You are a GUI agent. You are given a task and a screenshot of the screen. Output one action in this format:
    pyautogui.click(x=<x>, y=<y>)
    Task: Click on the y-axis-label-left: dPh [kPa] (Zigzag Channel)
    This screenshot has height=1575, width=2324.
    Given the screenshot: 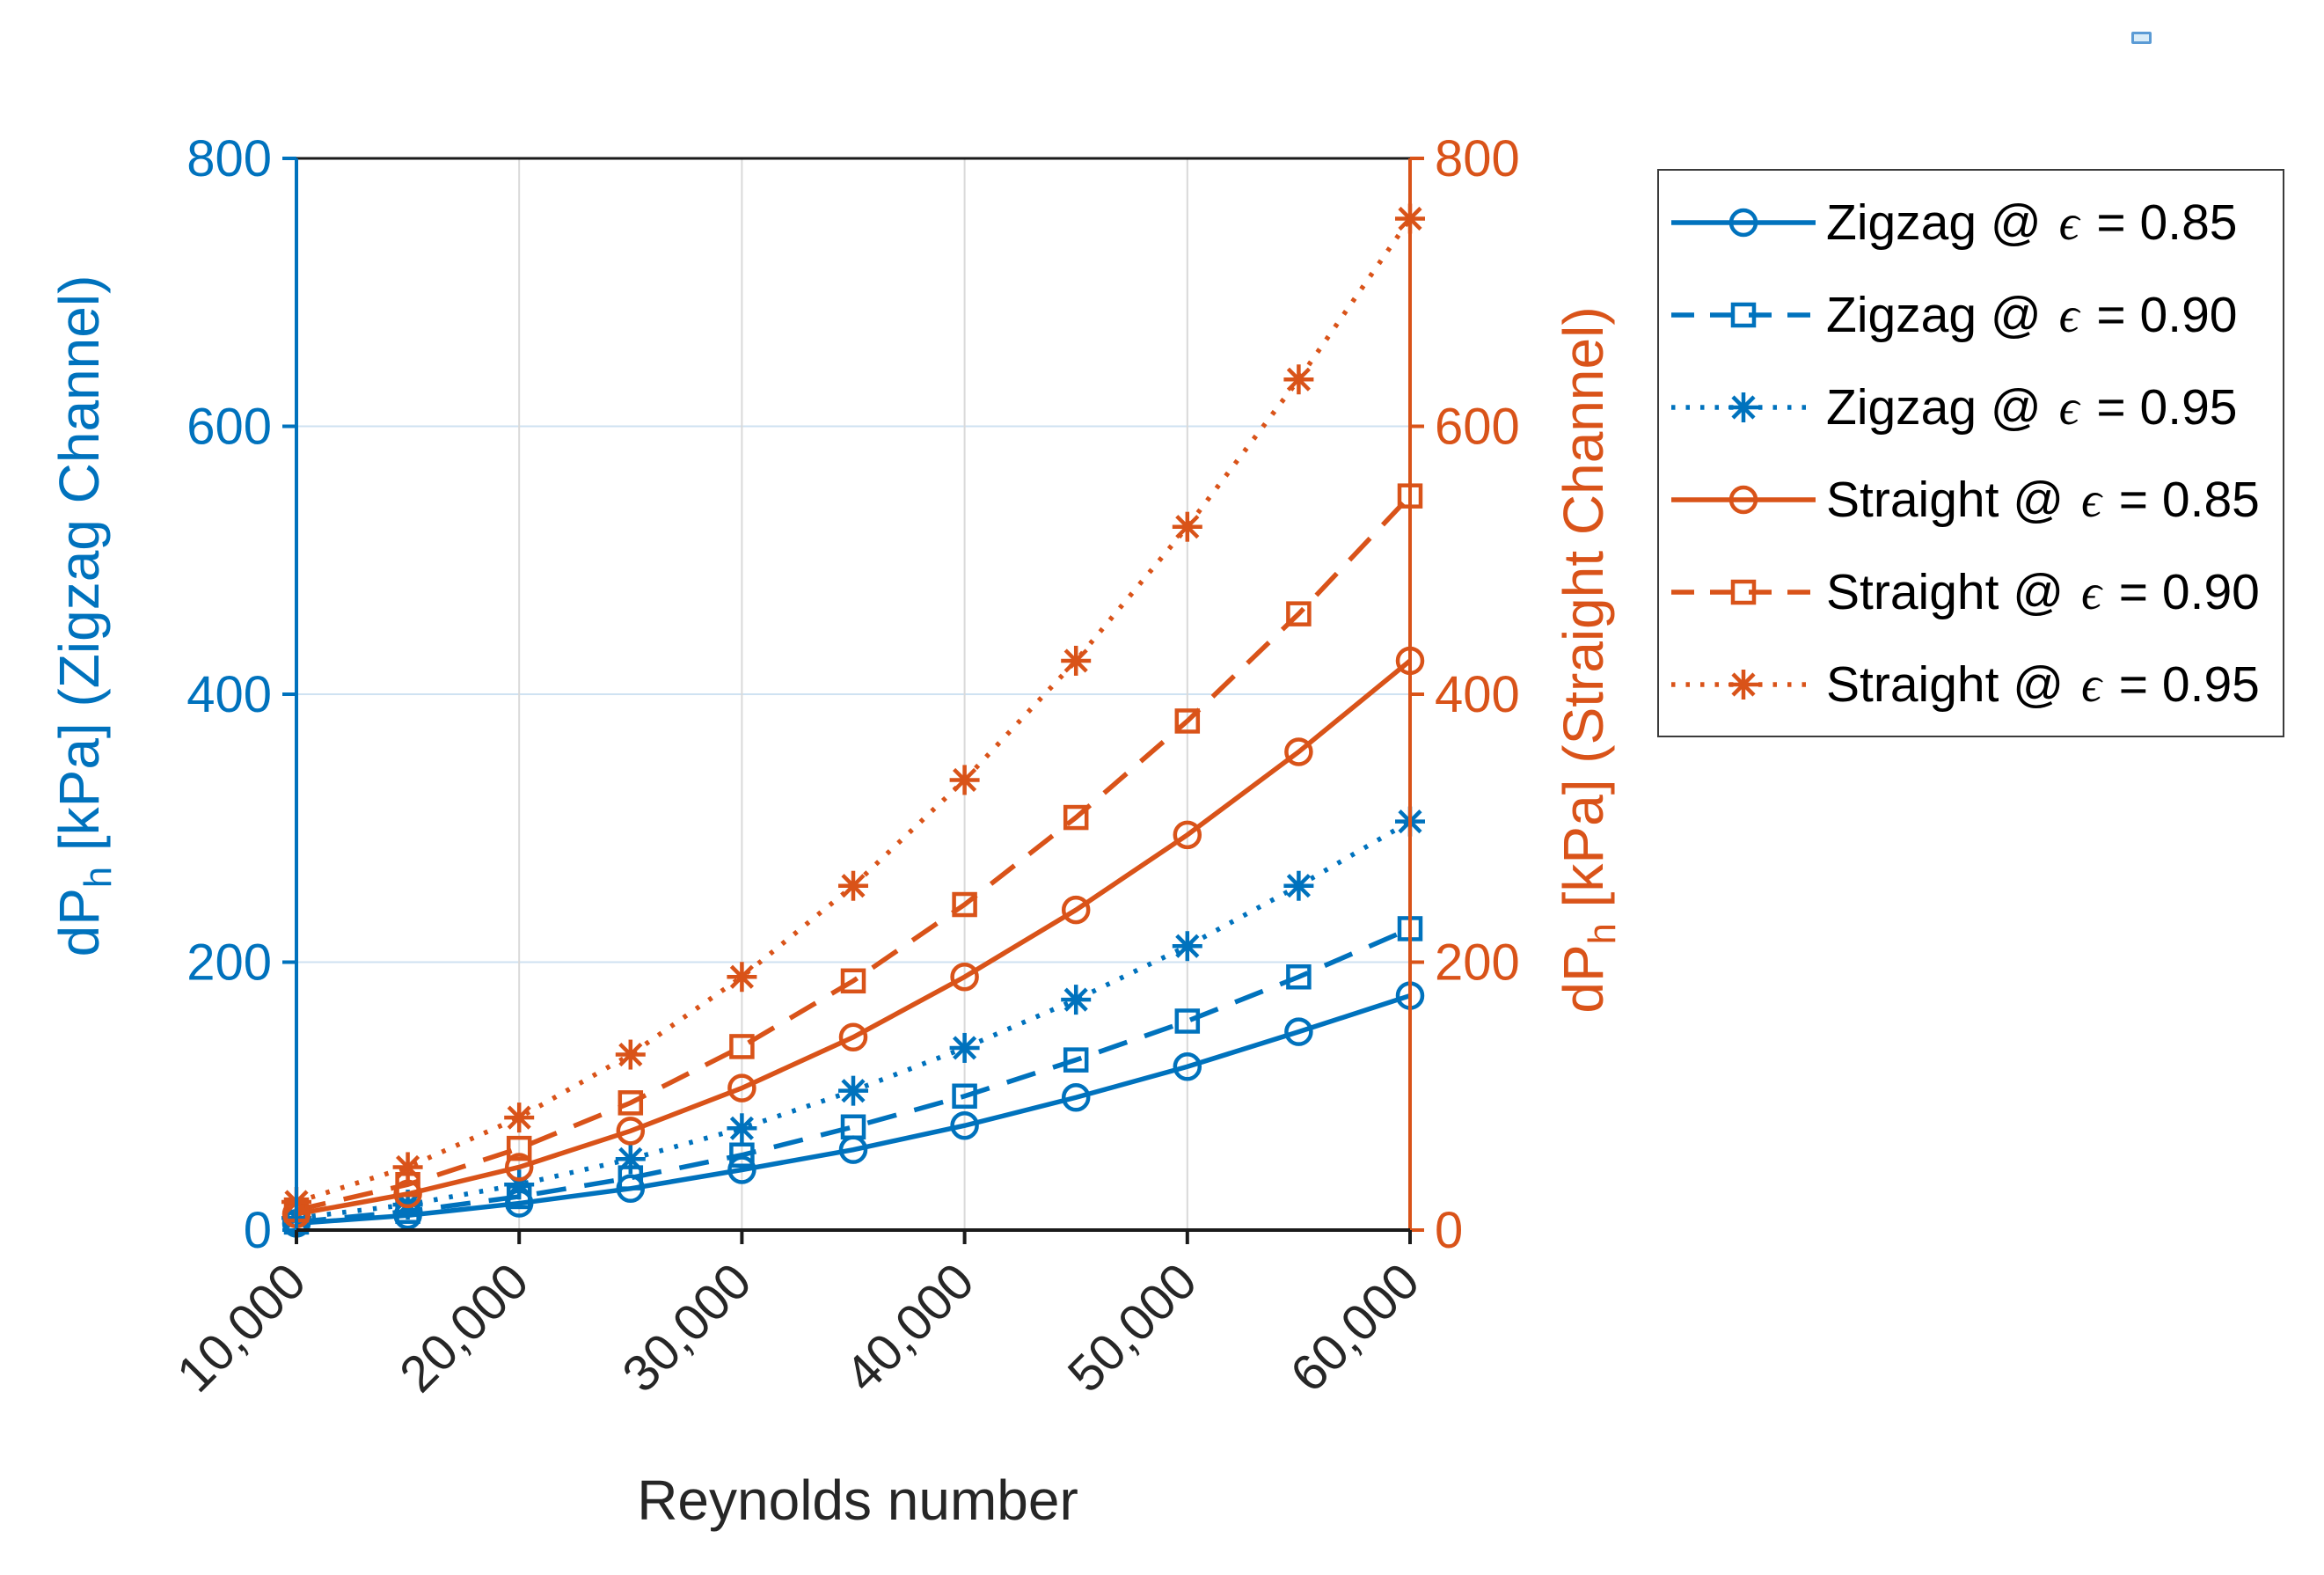 What is the action you would take?
    pyautogui.click(x=84, y=616)
    